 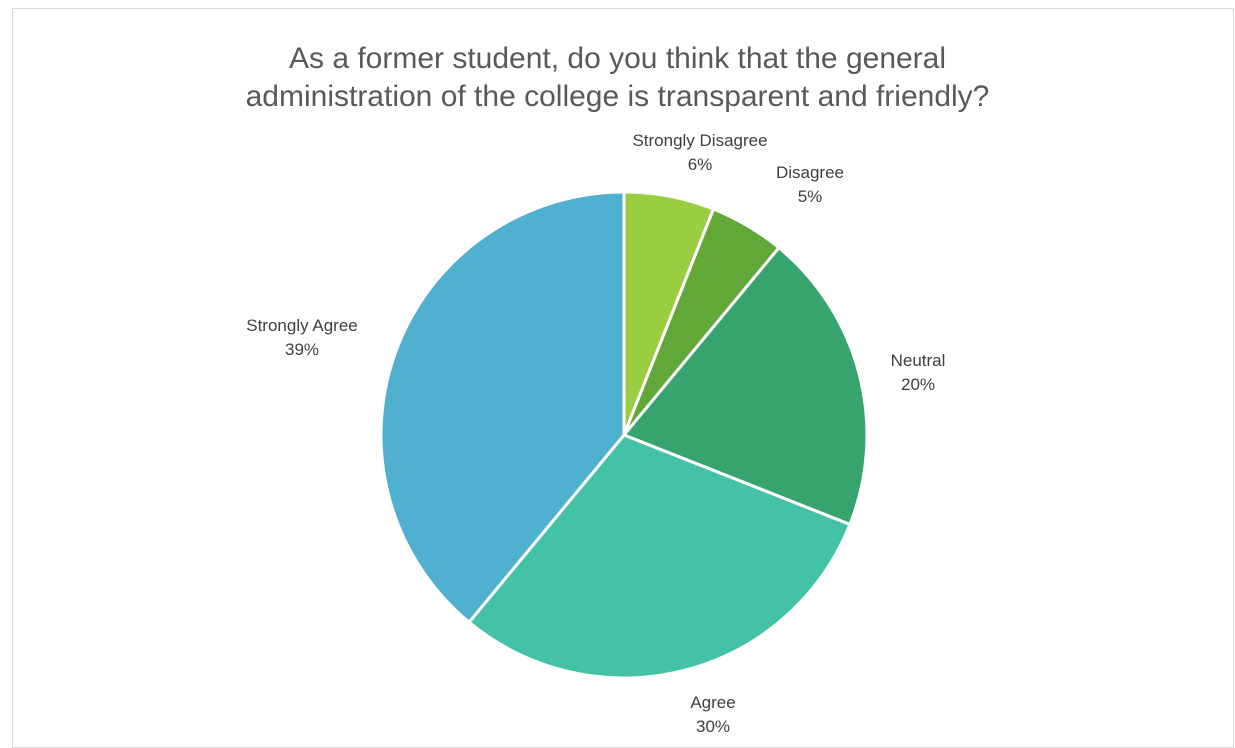 I want to click on data-label-strongly-agree: Strongly Agree 39%, so click(x=302, y=337).